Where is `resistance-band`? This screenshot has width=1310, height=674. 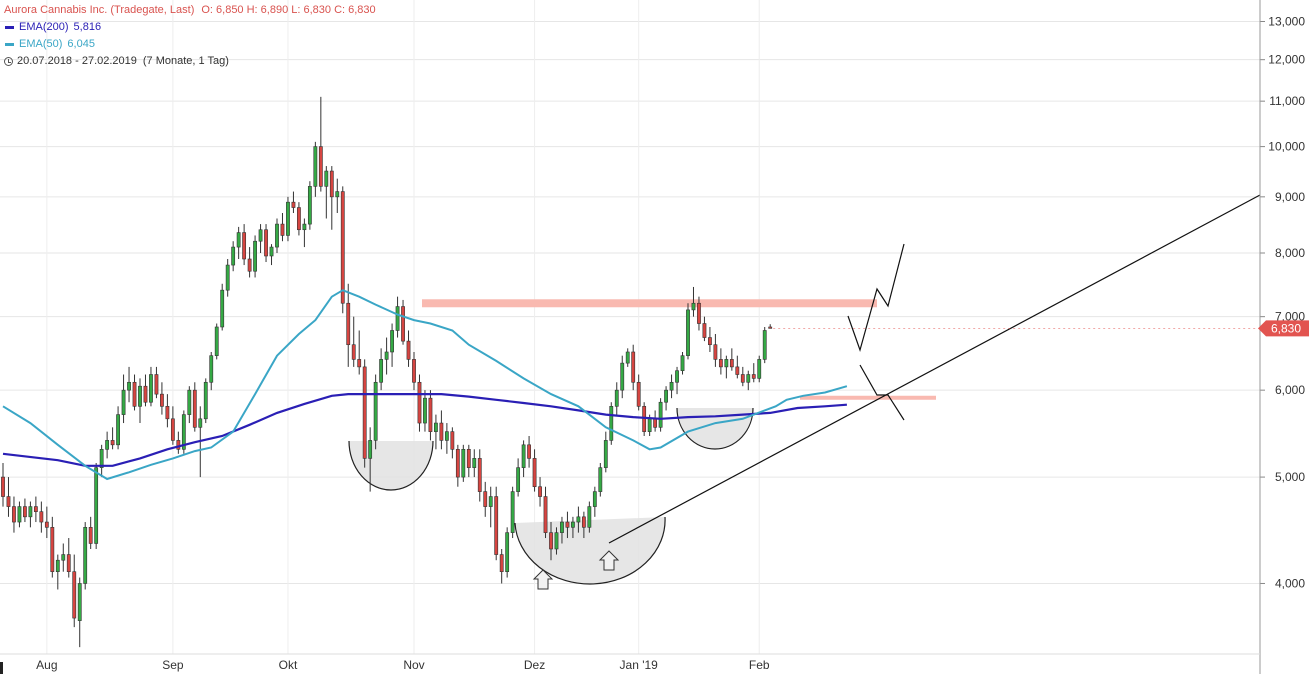 resistance-band is located at coordinates (649, 303).